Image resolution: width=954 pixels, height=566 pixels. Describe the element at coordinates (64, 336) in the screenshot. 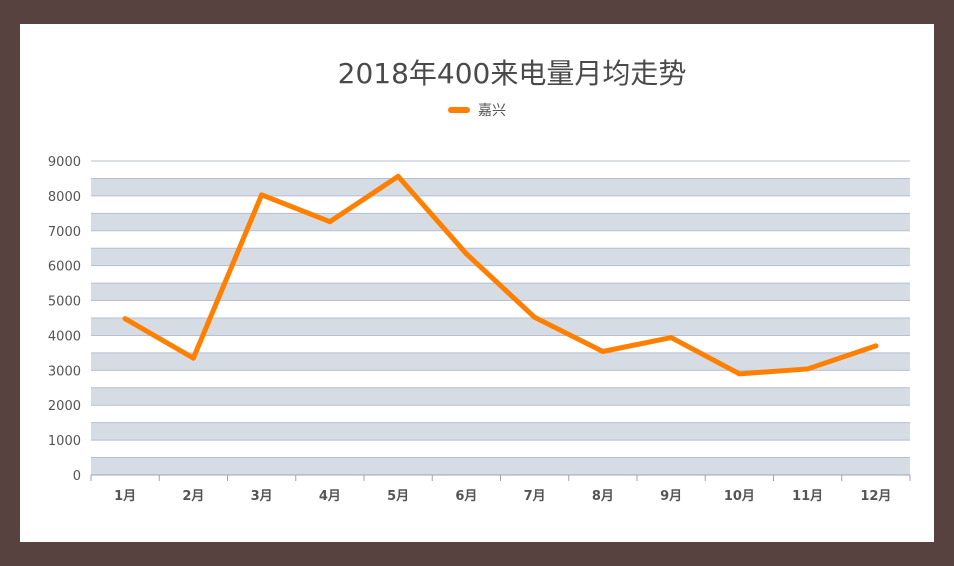

I see `y-tick-label: 4000` at that location.